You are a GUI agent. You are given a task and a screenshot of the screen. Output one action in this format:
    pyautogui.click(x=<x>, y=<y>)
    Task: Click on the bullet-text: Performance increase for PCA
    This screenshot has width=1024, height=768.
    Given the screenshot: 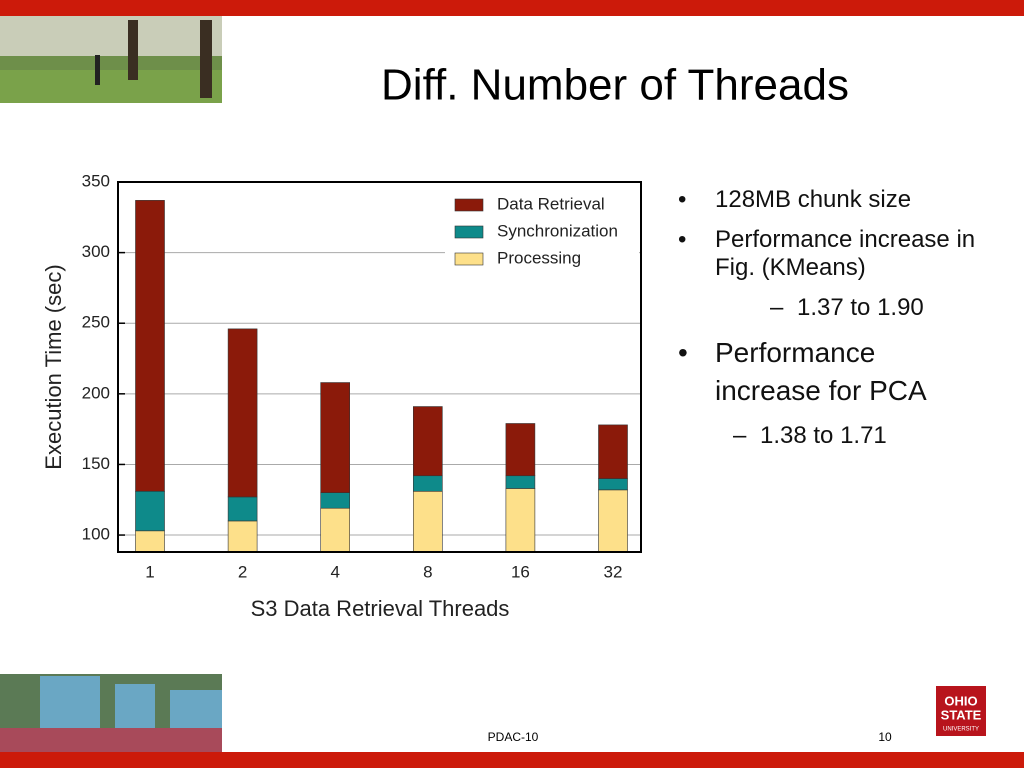 What is the action you would take?
    pyautogui.click(x=821, y=371)
    